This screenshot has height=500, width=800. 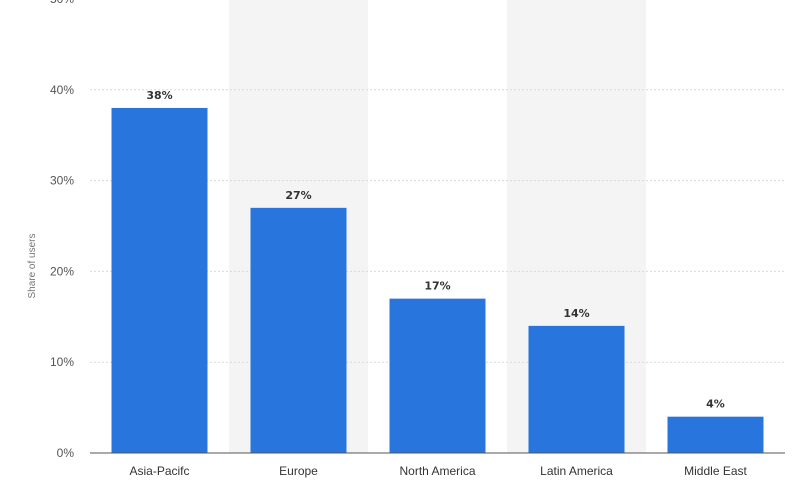 I want to click on y-tick-label: 0%, so click(x=66, y=453).